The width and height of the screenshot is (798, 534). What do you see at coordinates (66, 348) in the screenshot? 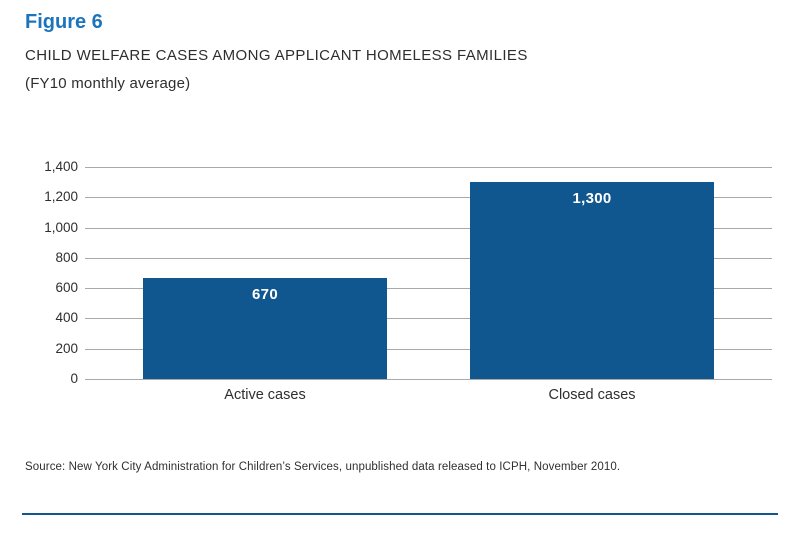
I see `y-tick-label: 200` at bounding box center [66, 348].